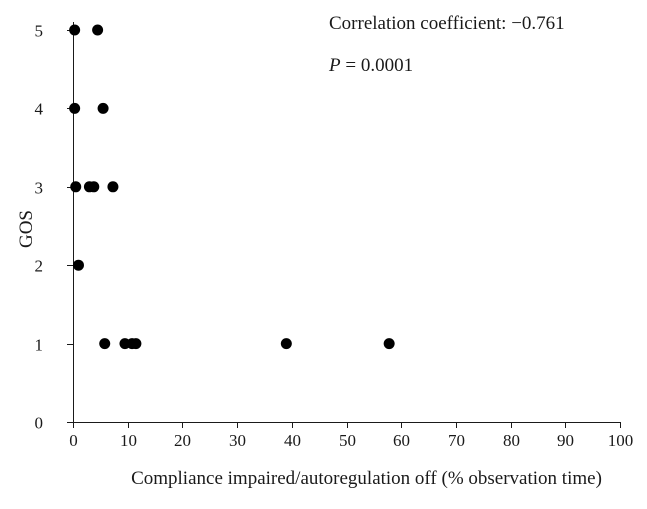  What do you see at coordinates (511, 440) in the screenshot?
I see `x-tick-label: 80` at bounding box center [511, 440].